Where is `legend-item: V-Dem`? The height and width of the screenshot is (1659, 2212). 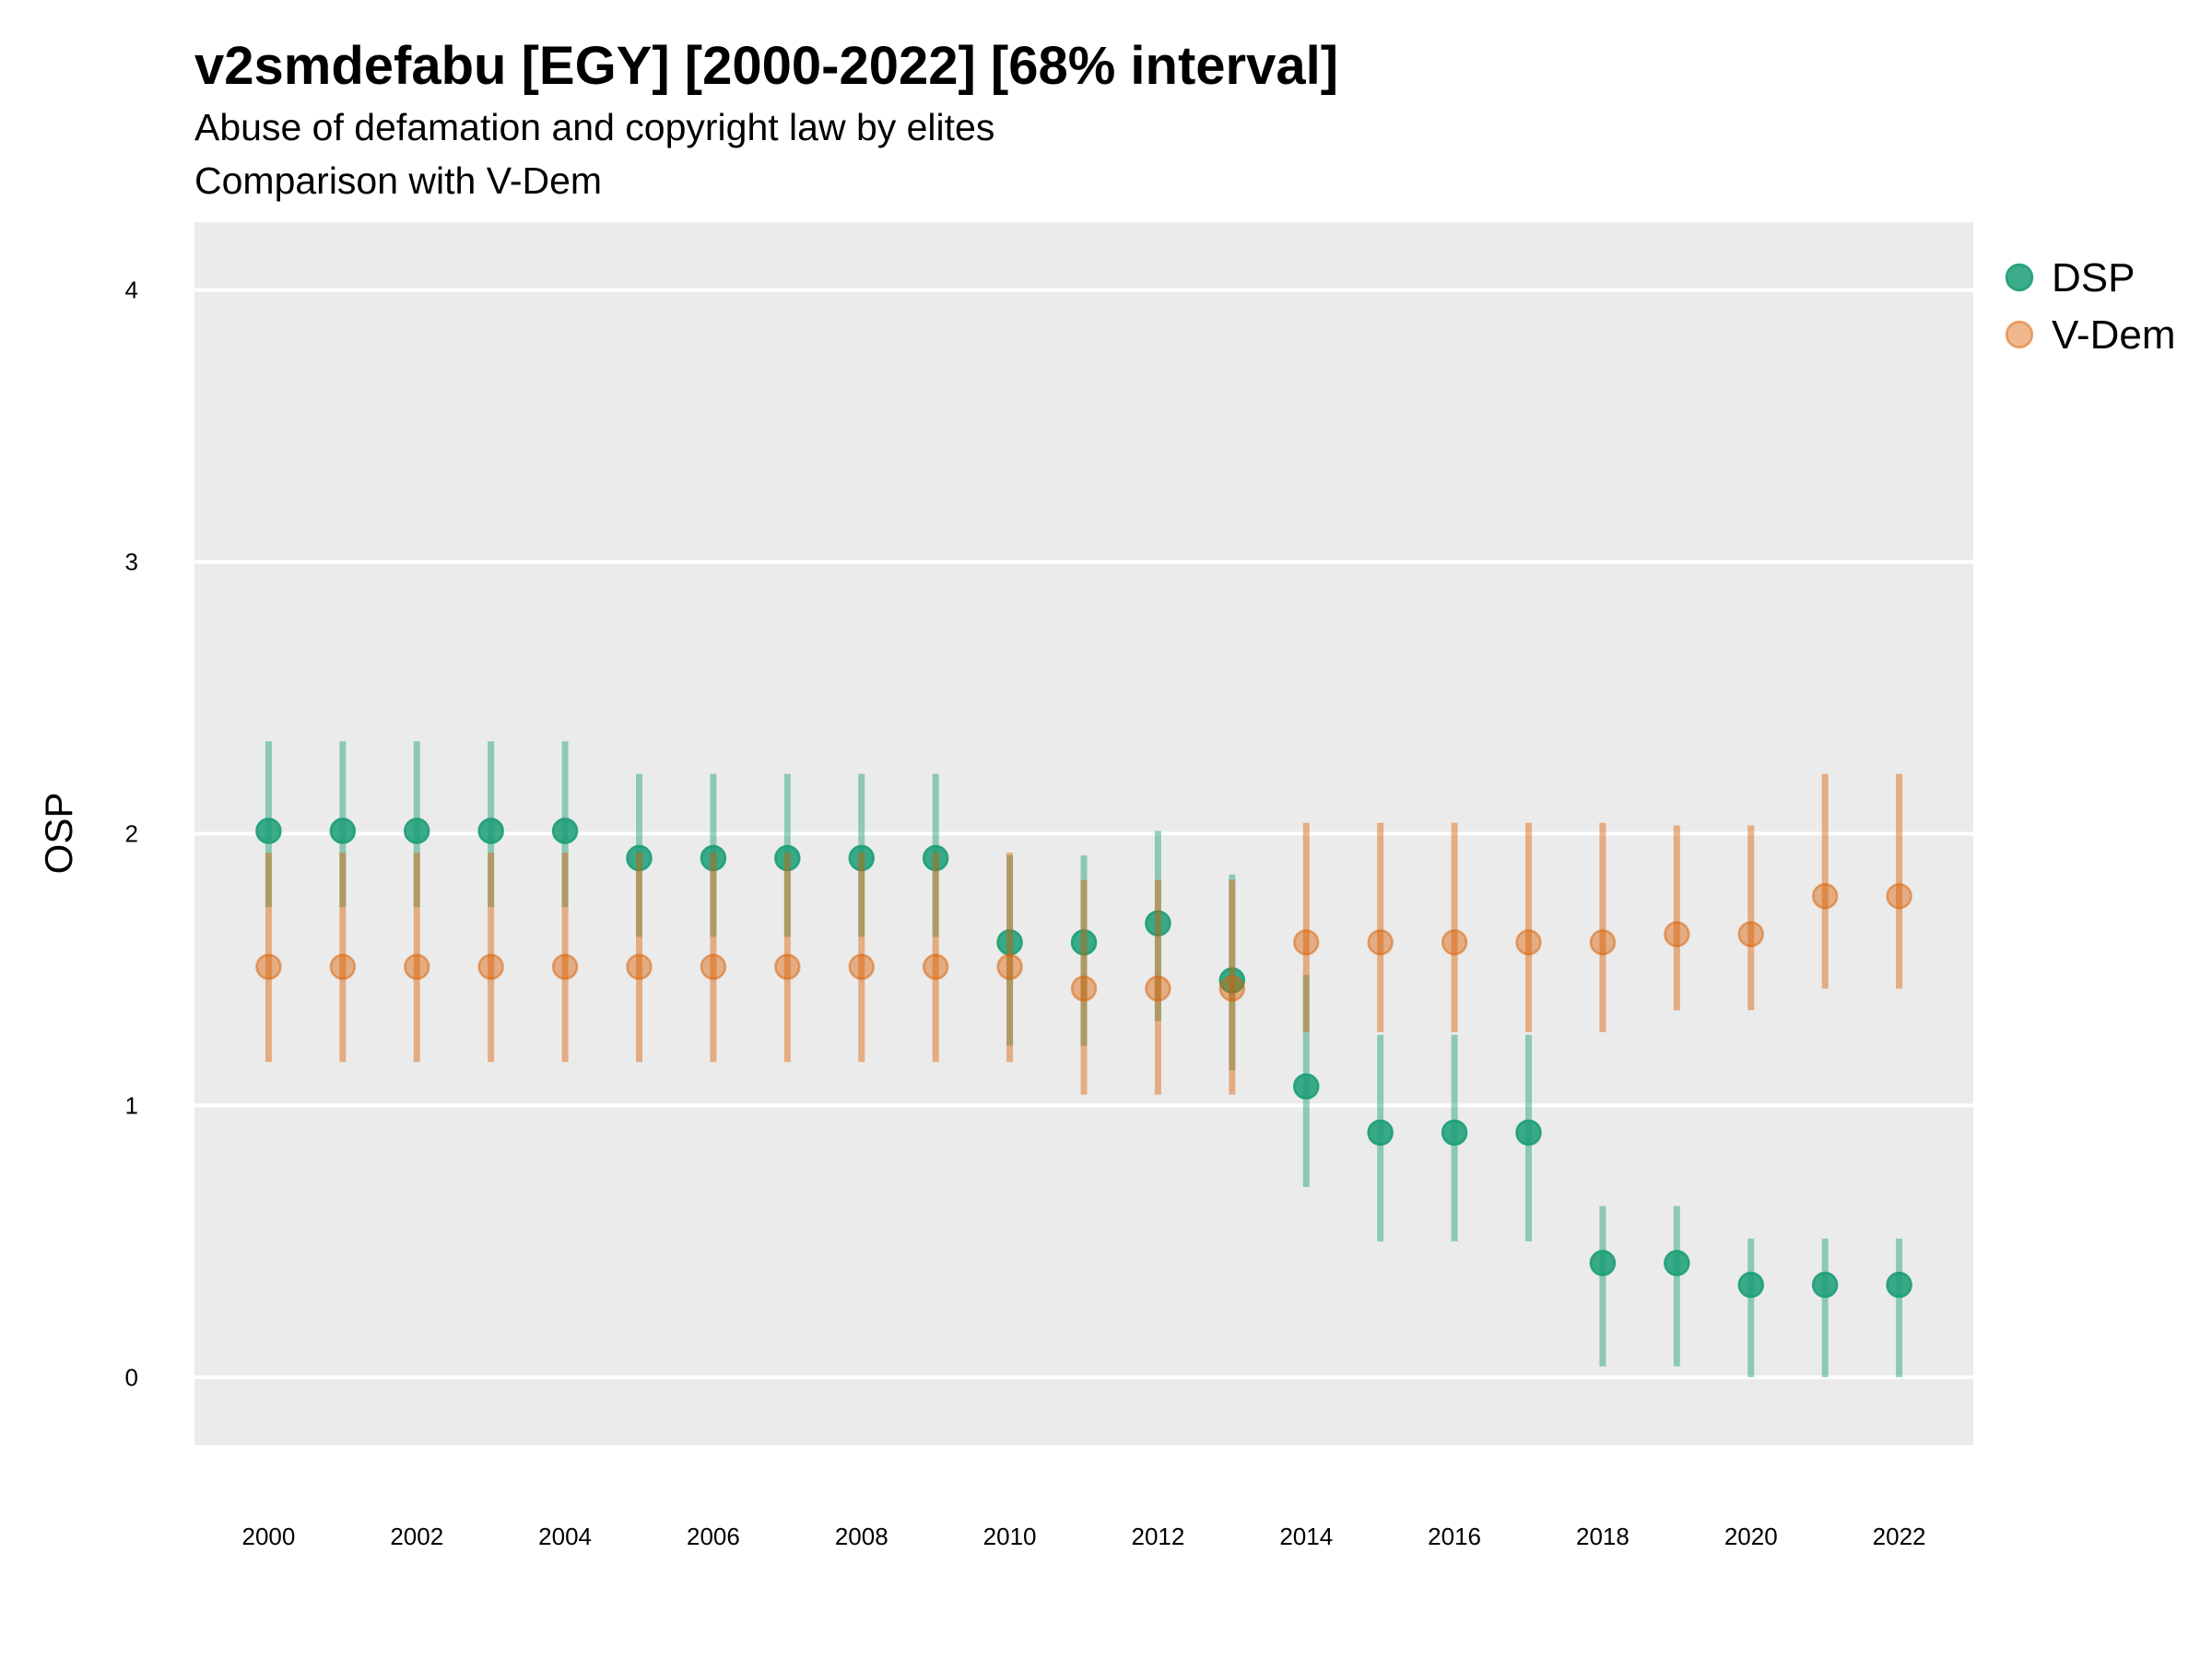 legend-item: V-Dem is located at coordinates (2090, 335).